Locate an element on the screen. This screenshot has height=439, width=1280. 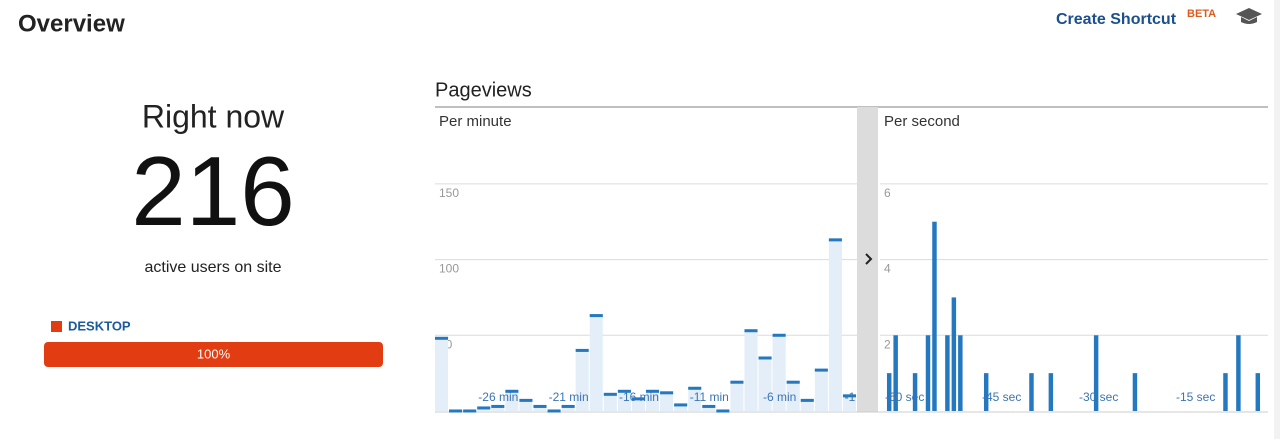
device-share-label: 100% is located at coordinates (214, 353).